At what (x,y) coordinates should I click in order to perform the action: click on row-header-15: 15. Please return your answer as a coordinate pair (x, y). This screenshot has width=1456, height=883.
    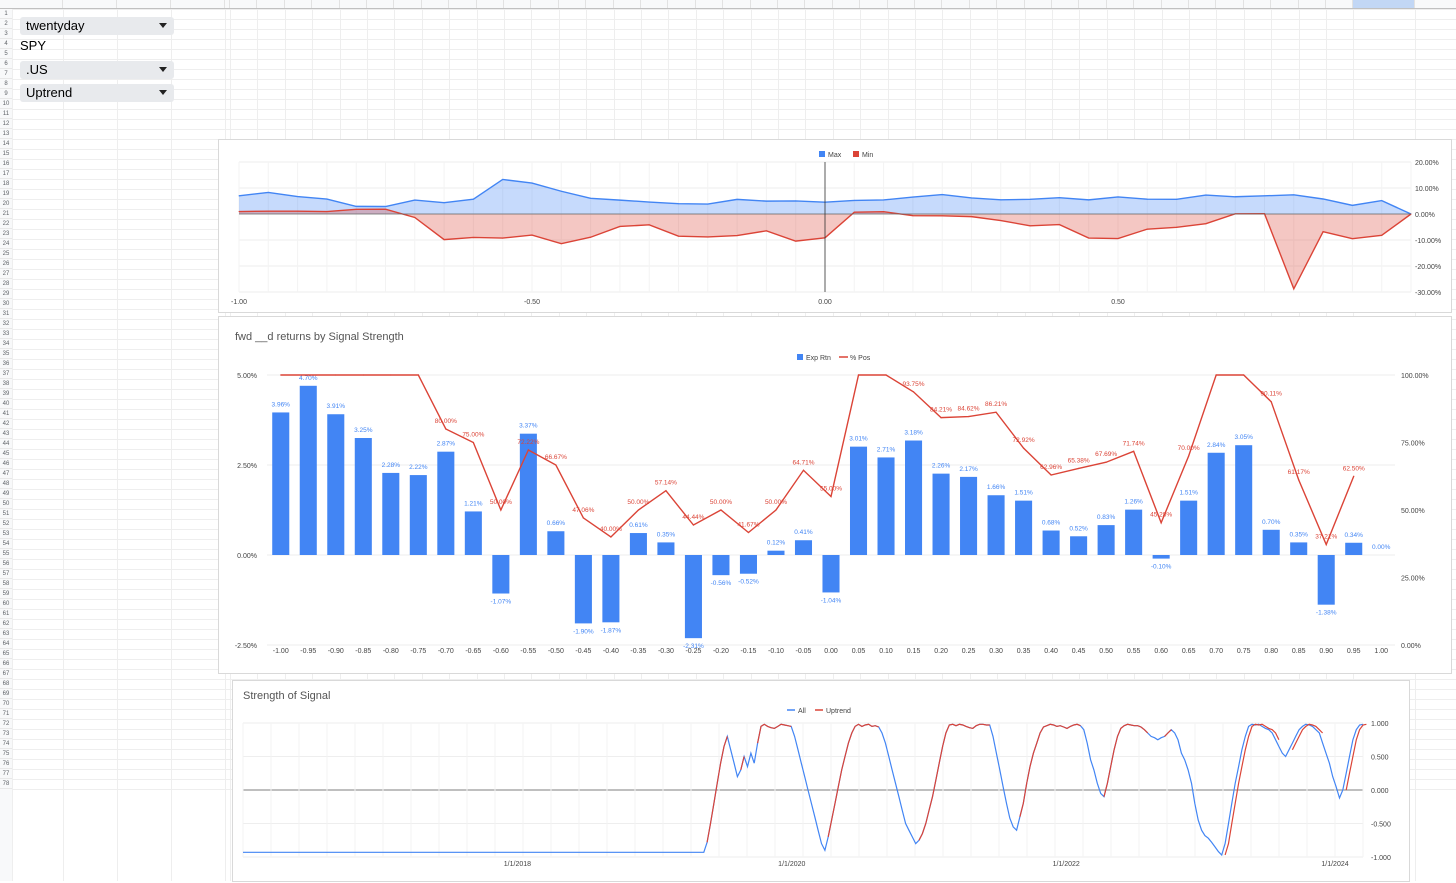
    Looking at the image, I should click on (6, 154).